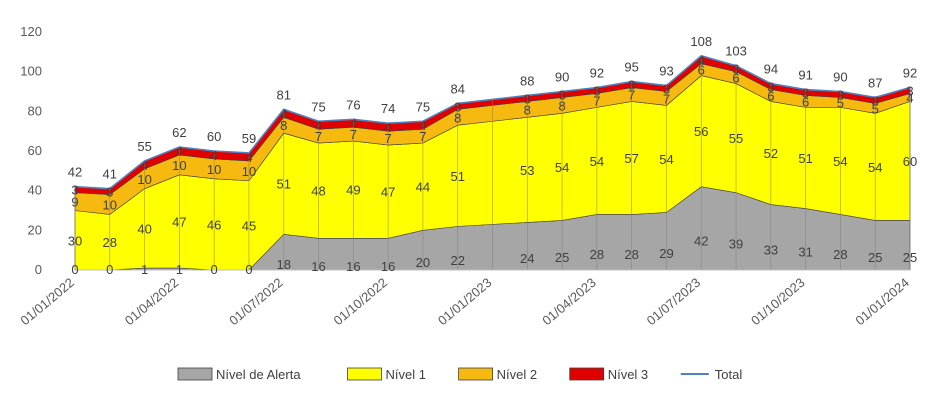 This screenshot has width=935, height=398. What do you see at coordinates (423, 187) in the screenshot?
I see `data-label-nivel-1: 44` at bounding box center [423, 187].